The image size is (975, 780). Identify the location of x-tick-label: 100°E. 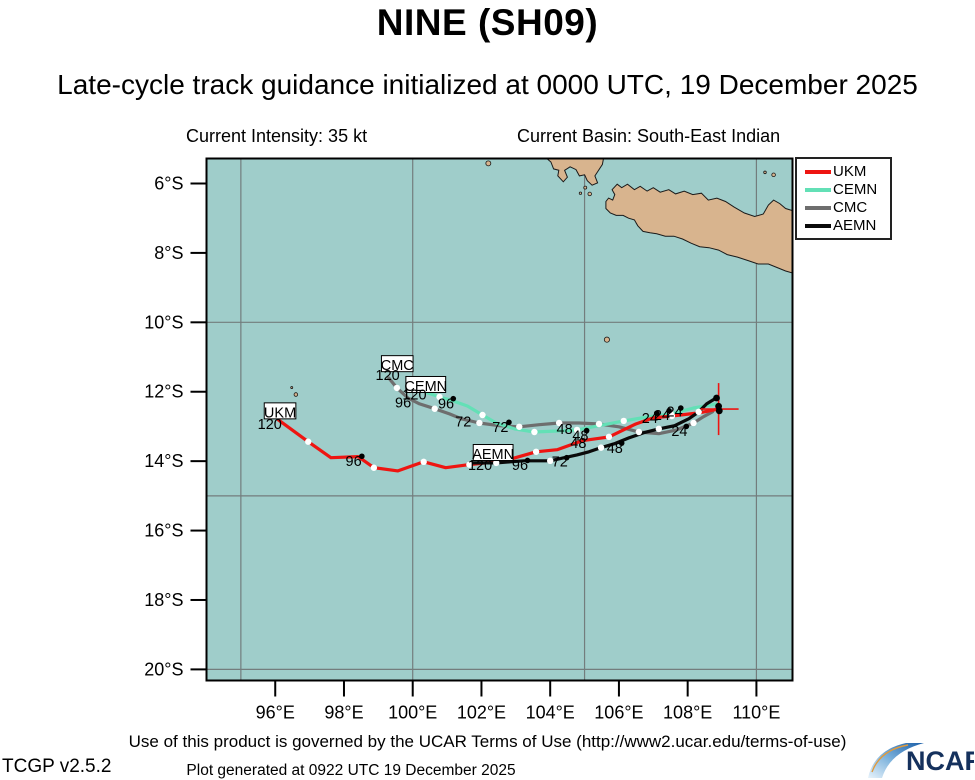
(412, 713).